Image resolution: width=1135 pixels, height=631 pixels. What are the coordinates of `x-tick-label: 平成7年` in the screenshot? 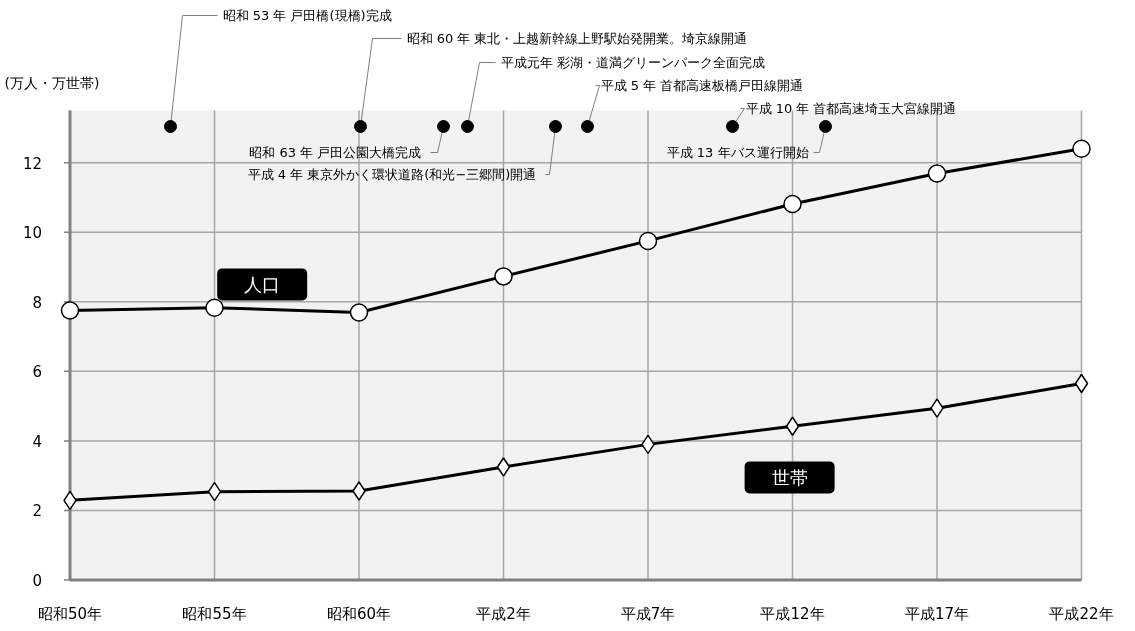 It's located at (648, 613).